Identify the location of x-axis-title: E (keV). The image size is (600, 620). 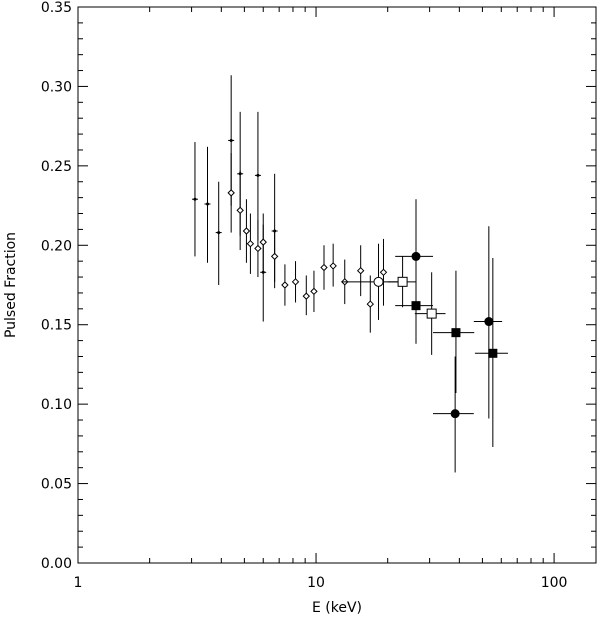
(337, 608).